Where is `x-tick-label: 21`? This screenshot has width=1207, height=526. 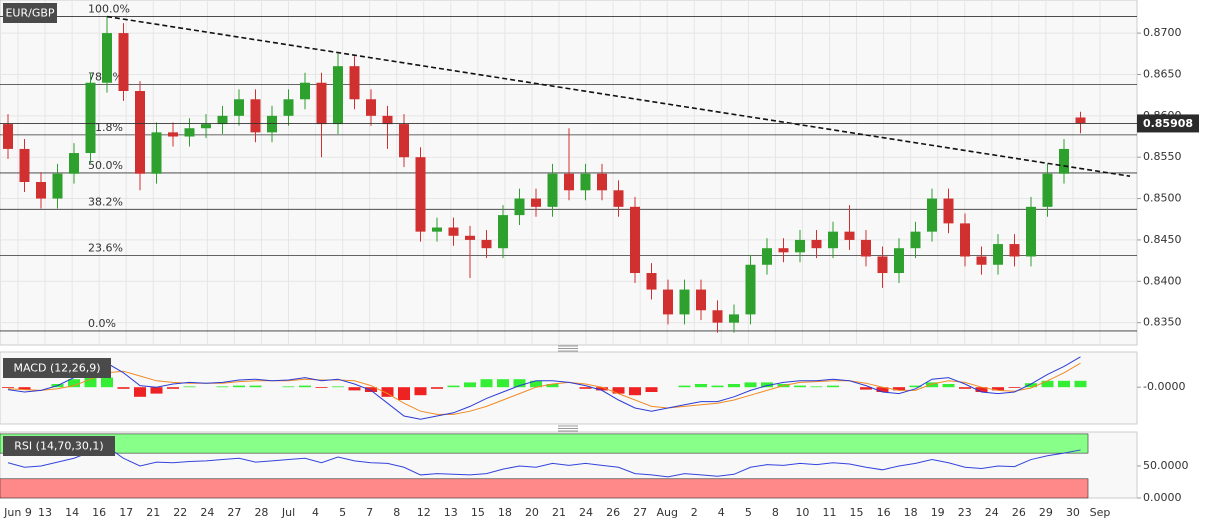 x-tick-label: 21 is located at coordinates (153, 512).